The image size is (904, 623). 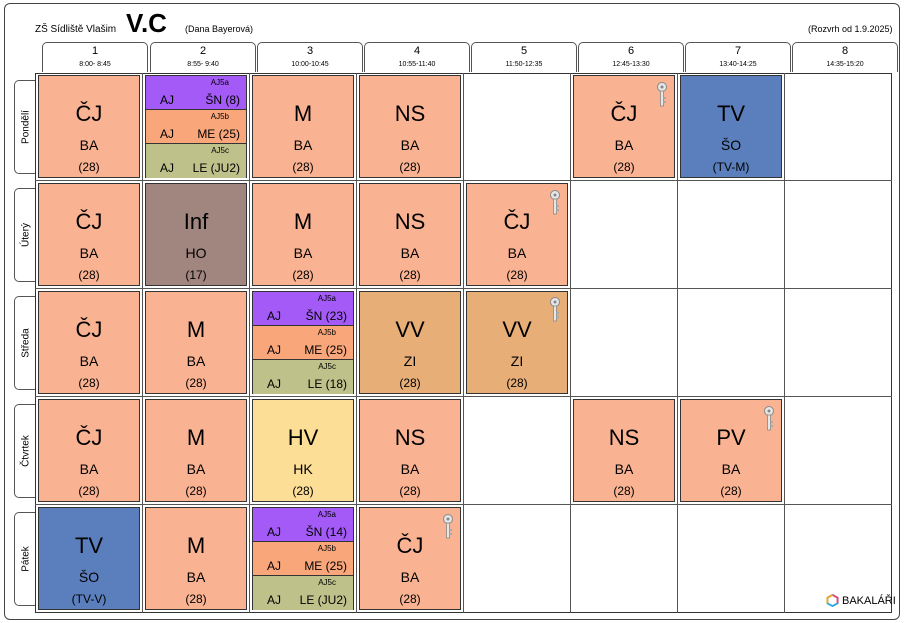 What do you see at coordinates (517, 342) in the screenshot?
I see `lesson-wed-p5: VV ZI (28)` at bounding box center [517, 342].